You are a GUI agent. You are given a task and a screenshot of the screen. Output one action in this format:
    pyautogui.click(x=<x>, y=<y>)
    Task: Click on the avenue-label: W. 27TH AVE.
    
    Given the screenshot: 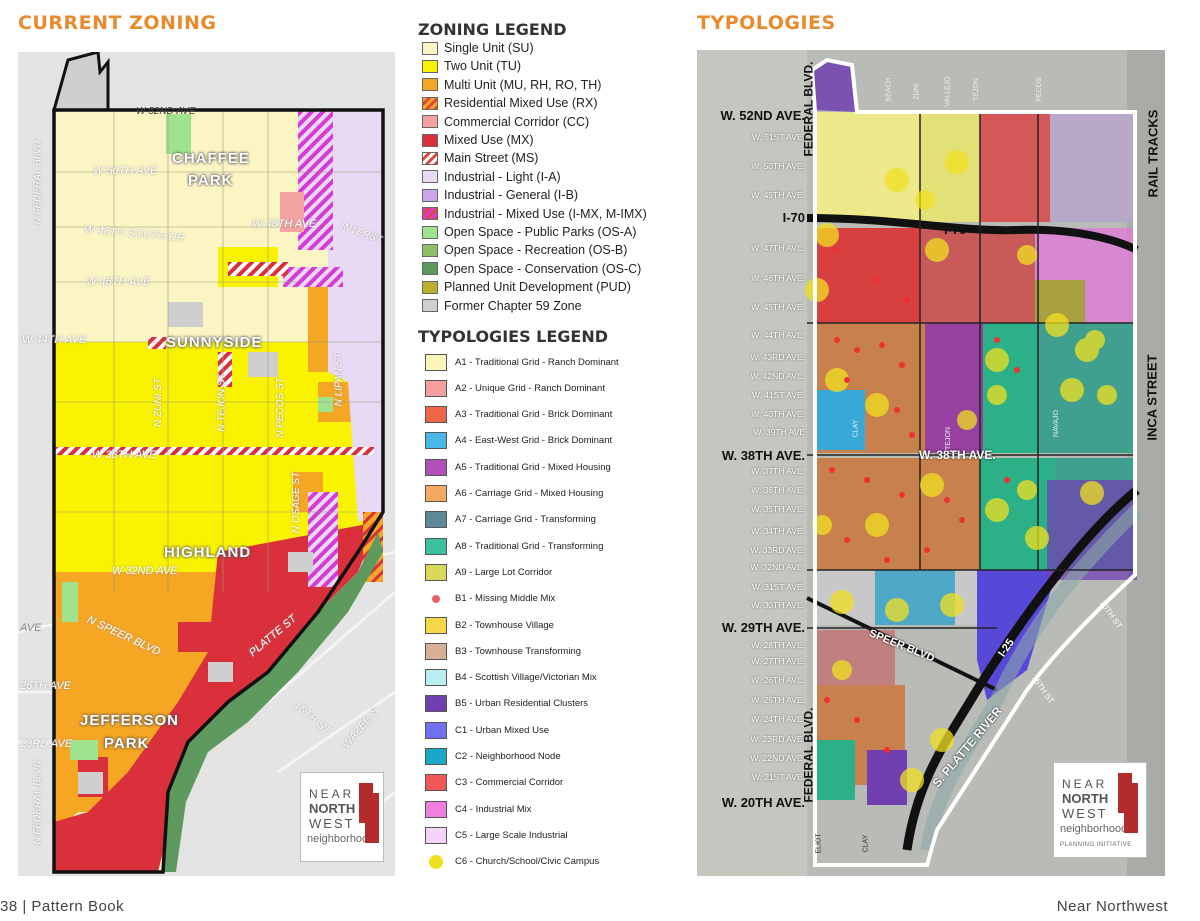 What is the action you would take?
    pyautogui.click(x=778, y=661)
    